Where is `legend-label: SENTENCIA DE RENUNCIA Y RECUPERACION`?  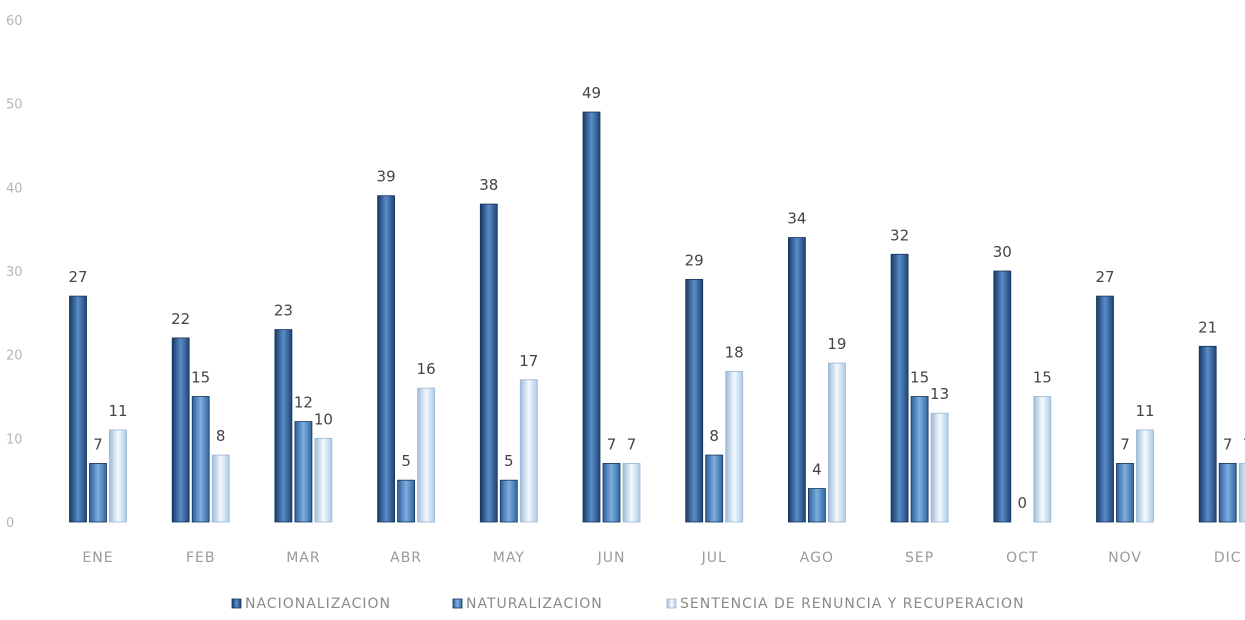
legend-label: SENTENCIA DE RENUNCIA Y RECUPERACION is located at coordinates (852, 604).